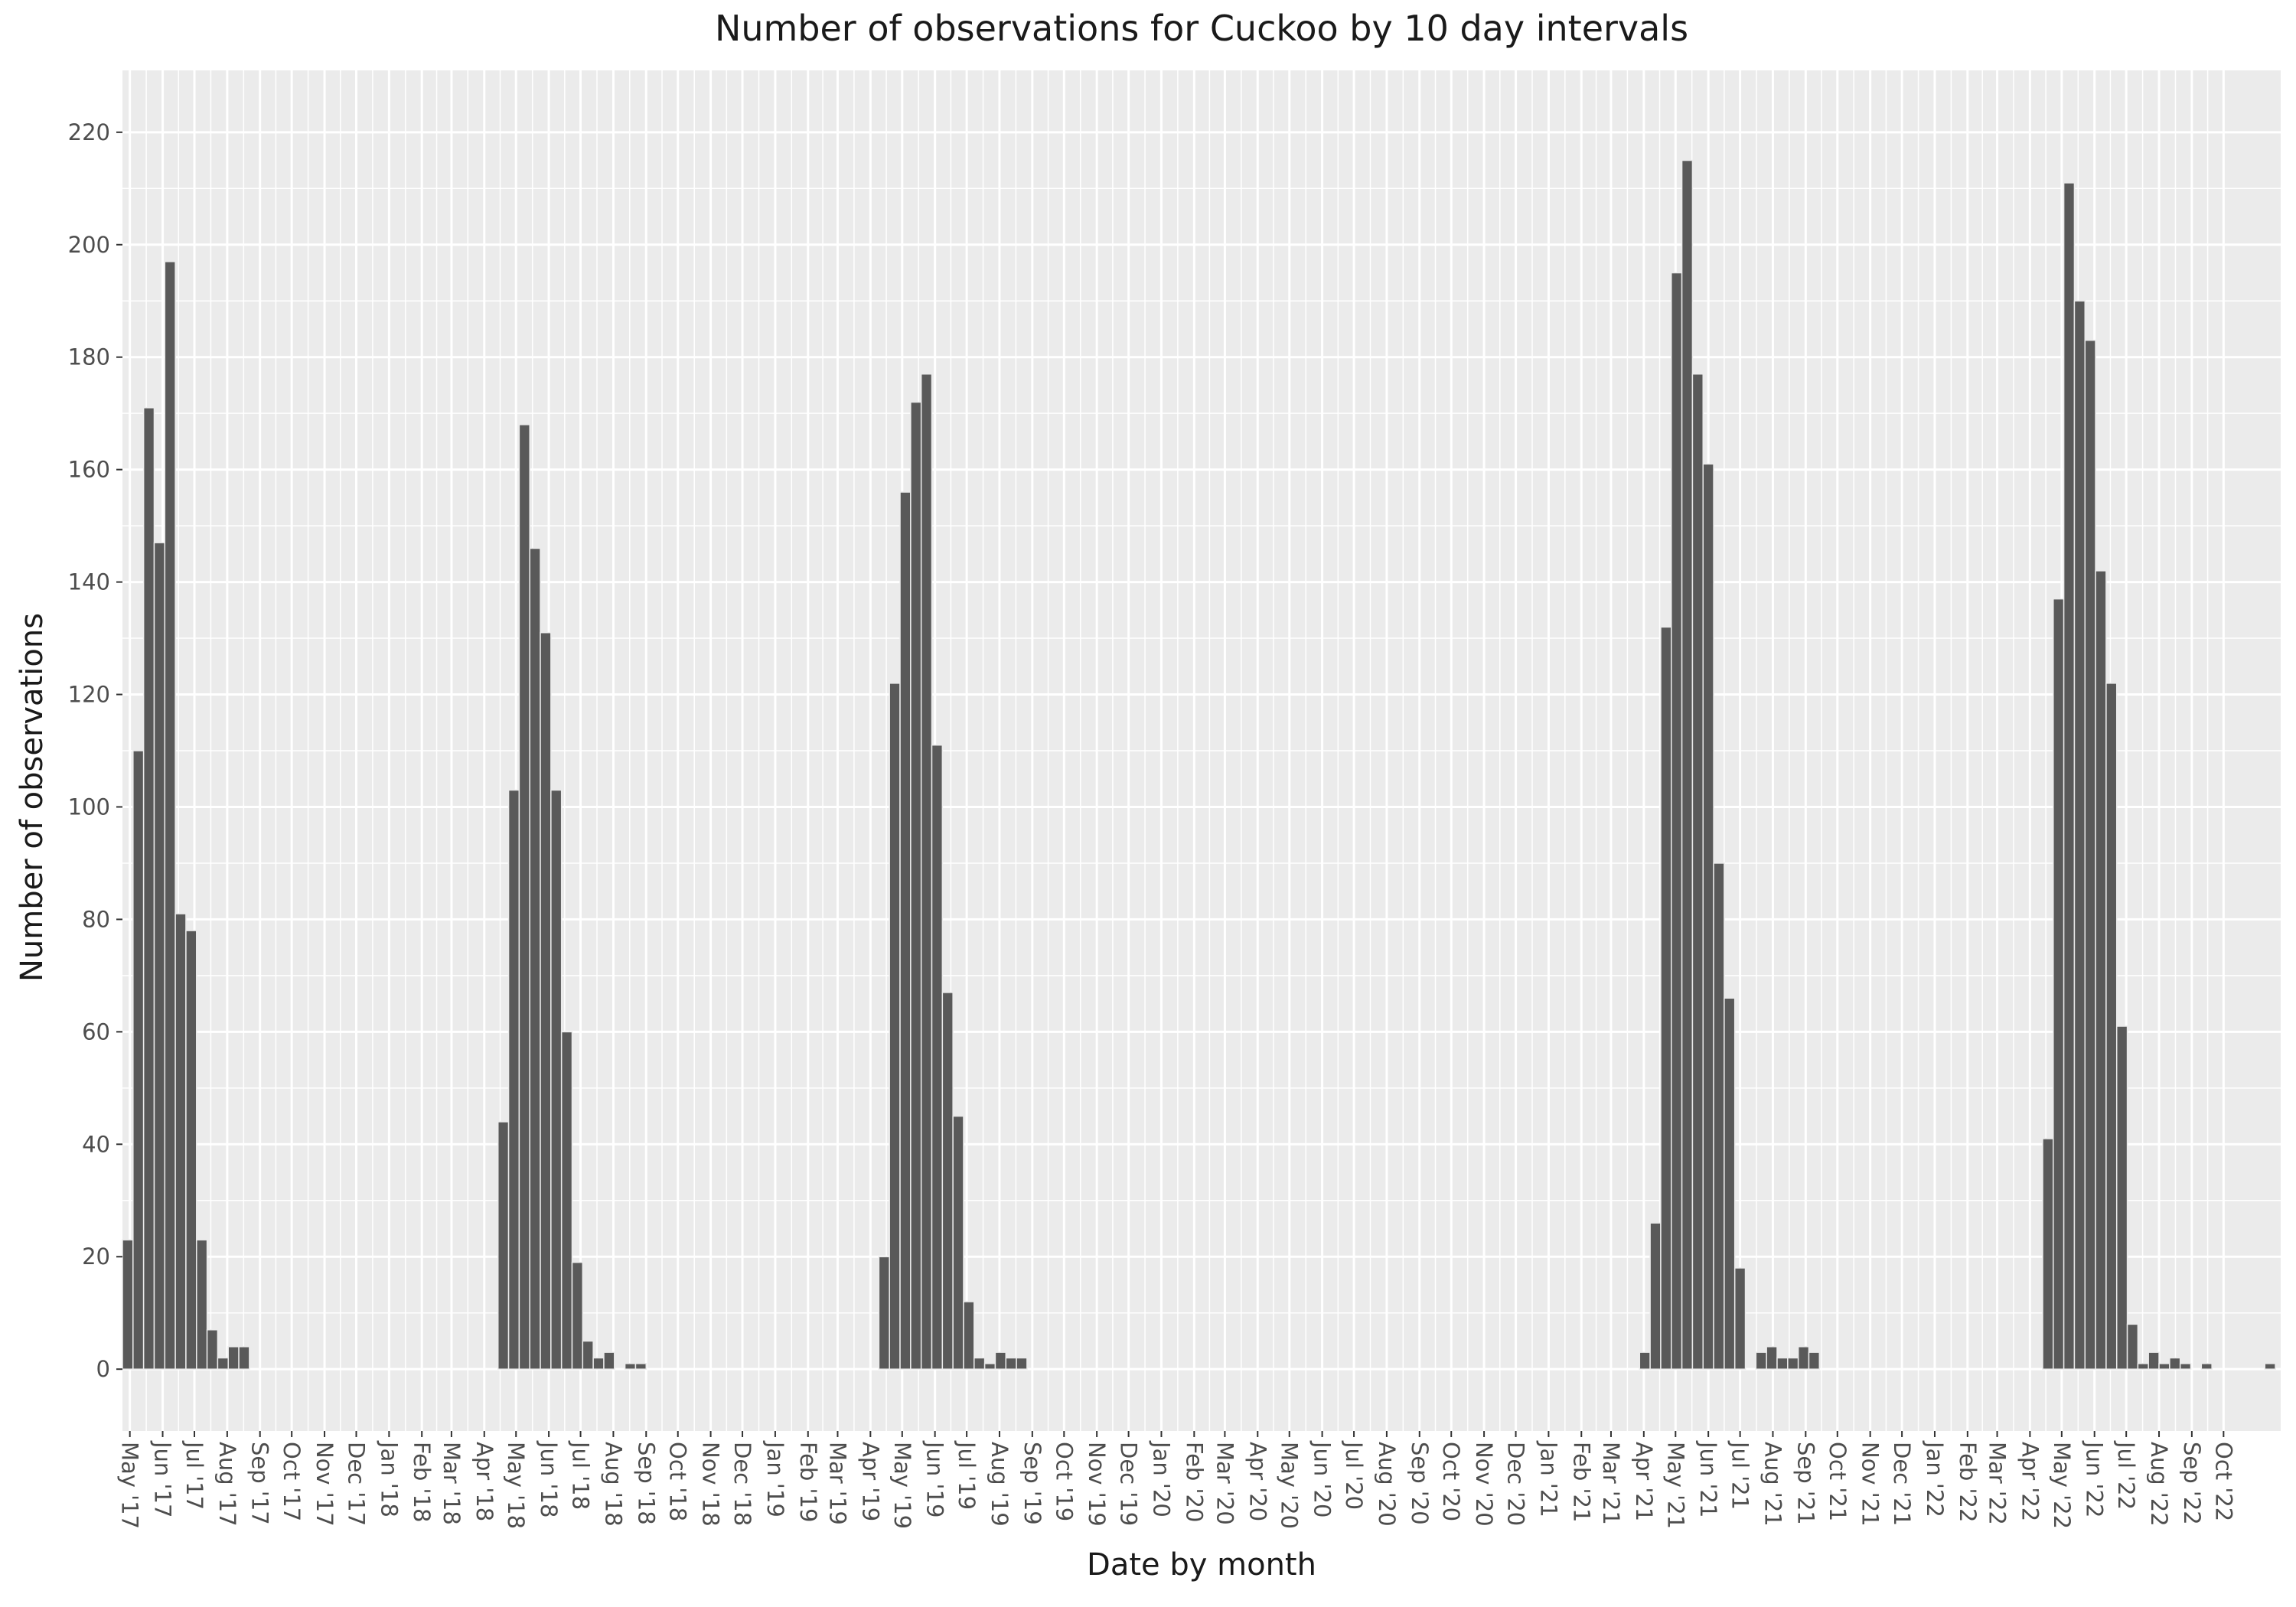 This screenshot has height=1607, width=2296. What do you see at coordinates (89, 132) in the screenshot?
I see `y-tick-label: 220` at bounding box center [89, 132].